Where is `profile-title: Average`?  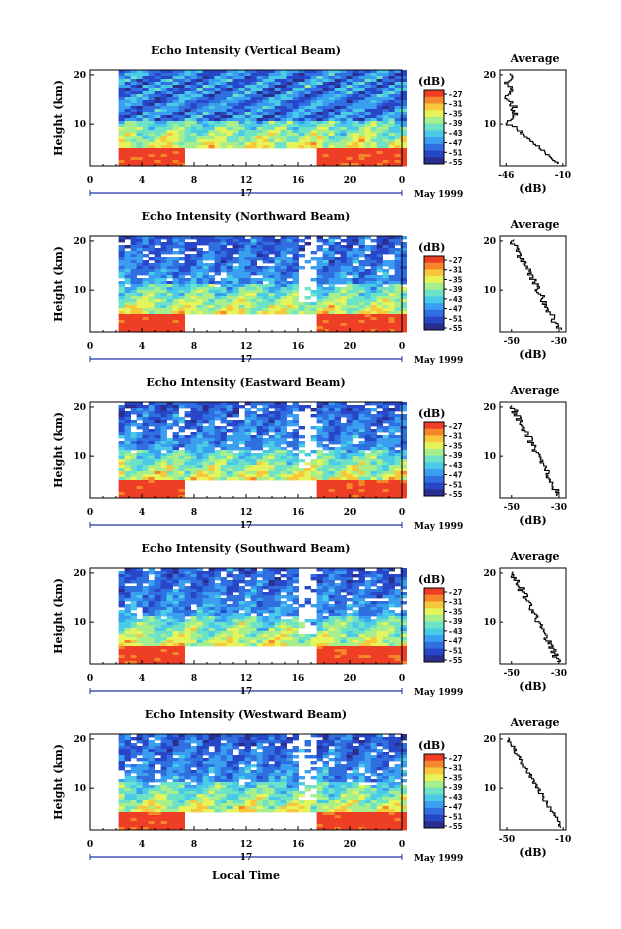
profile-title: Average is located at coordinates (534, 224).